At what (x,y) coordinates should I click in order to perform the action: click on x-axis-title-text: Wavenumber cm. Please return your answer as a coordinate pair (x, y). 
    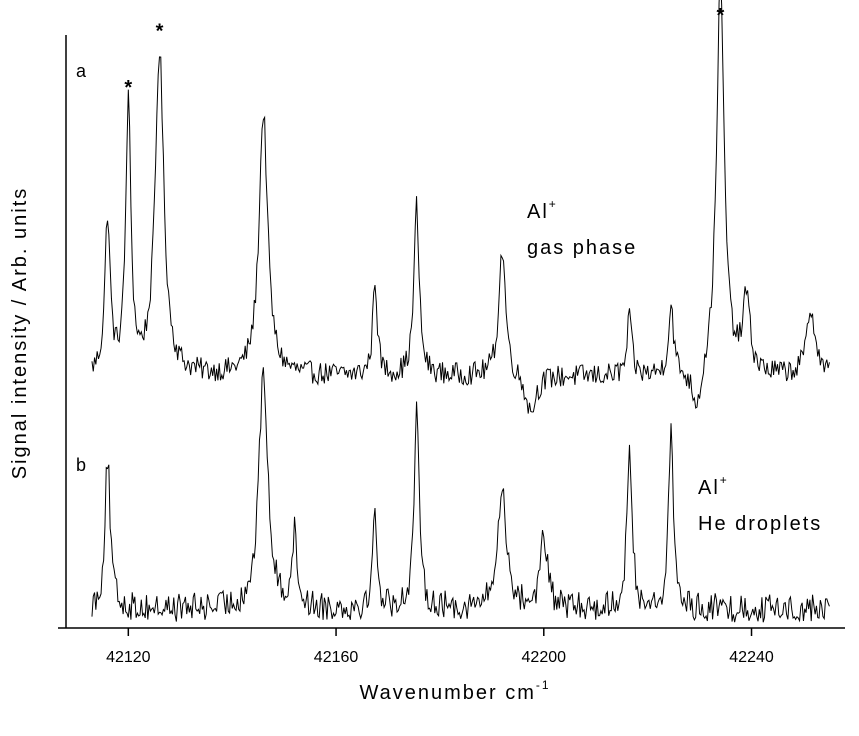
    Looking at the image, I should click on (447, 693).